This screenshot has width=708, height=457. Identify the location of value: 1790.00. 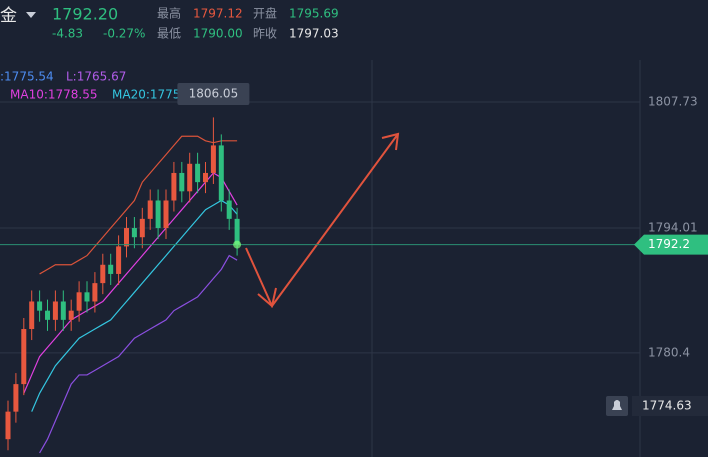
(218, 34).